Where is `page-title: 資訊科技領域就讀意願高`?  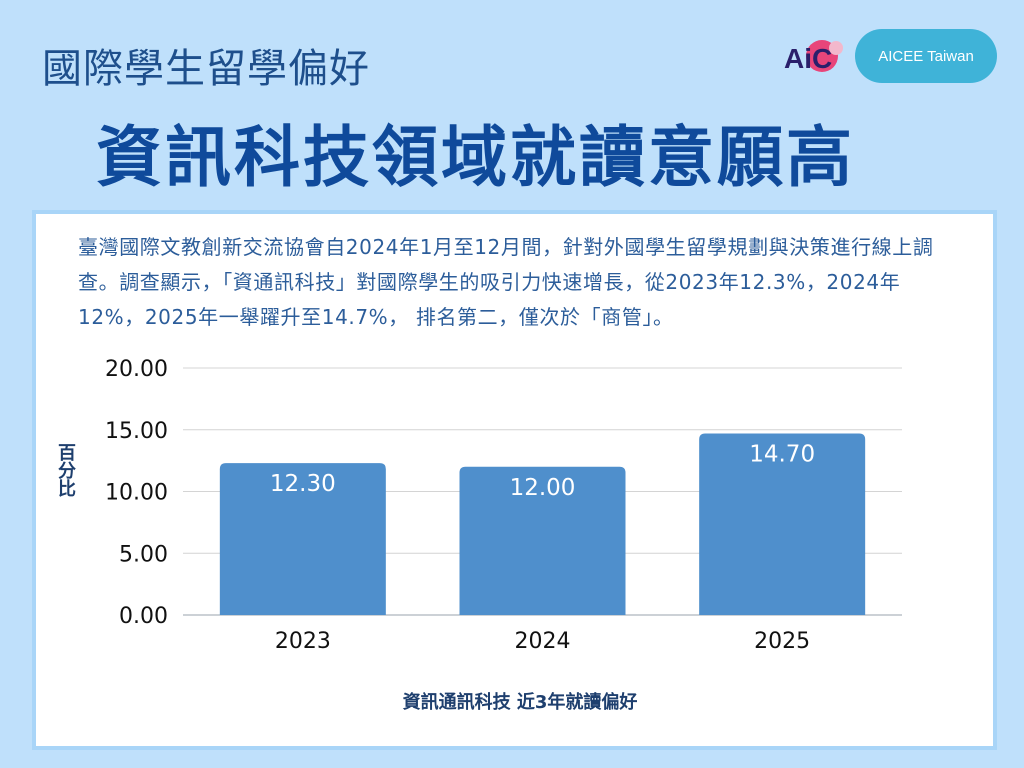 page-title: 資訊科技領域就讀意願高 is located at coordinates (475, 157).